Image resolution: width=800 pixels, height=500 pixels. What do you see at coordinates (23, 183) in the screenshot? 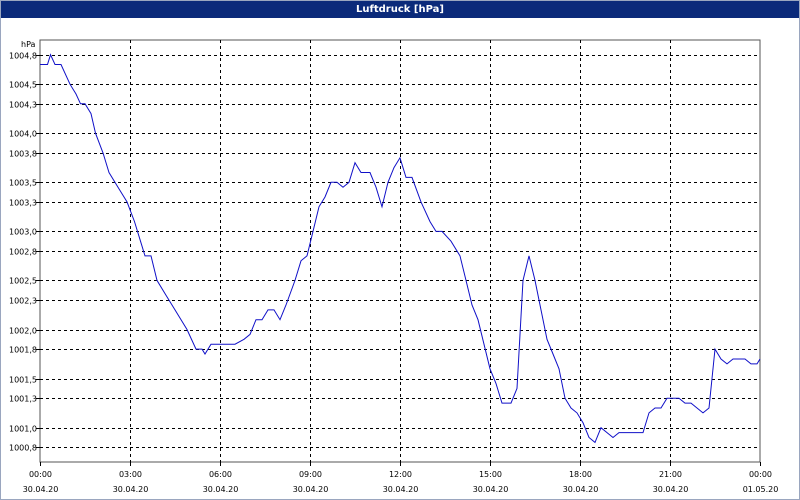
I see `y-tick-label: 1003,5` at bounding box center [23, 183].